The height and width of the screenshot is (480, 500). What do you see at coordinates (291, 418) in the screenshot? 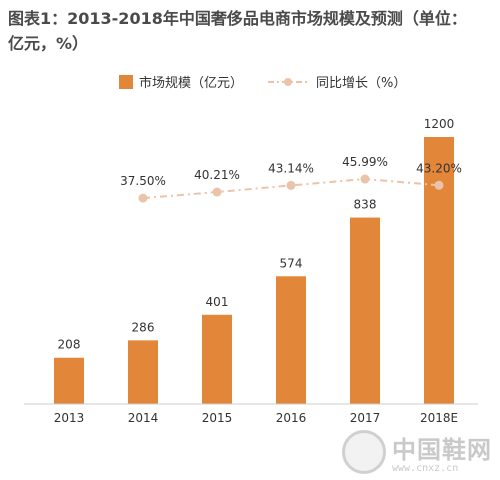
I see `x-tick-label-2016: 2016` at bounding box center [291, 418].